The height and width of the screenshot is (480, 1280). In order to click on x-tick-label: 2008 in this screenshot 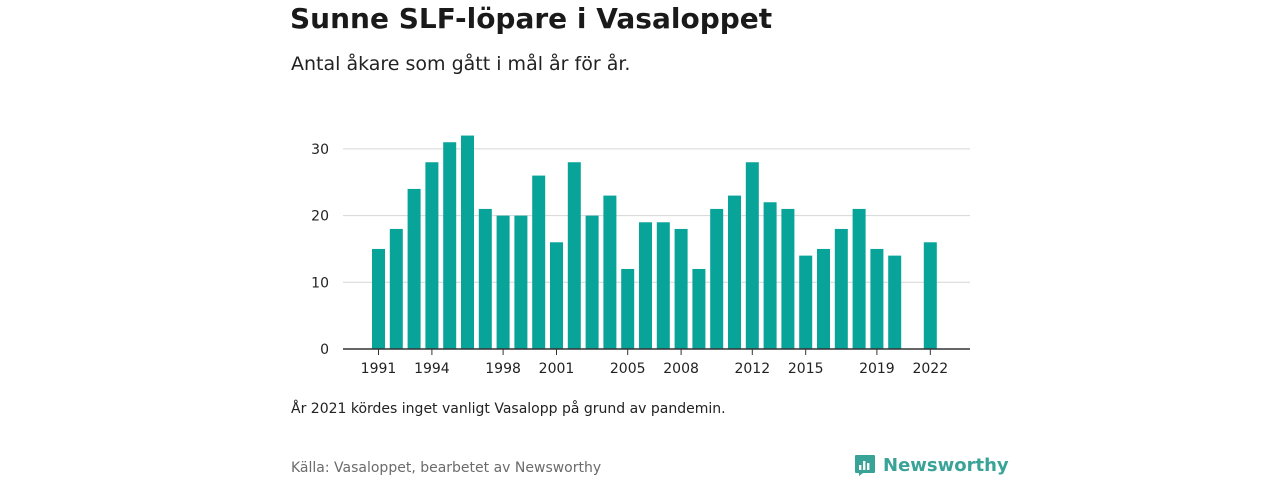, I will do `click(681, 369)`.